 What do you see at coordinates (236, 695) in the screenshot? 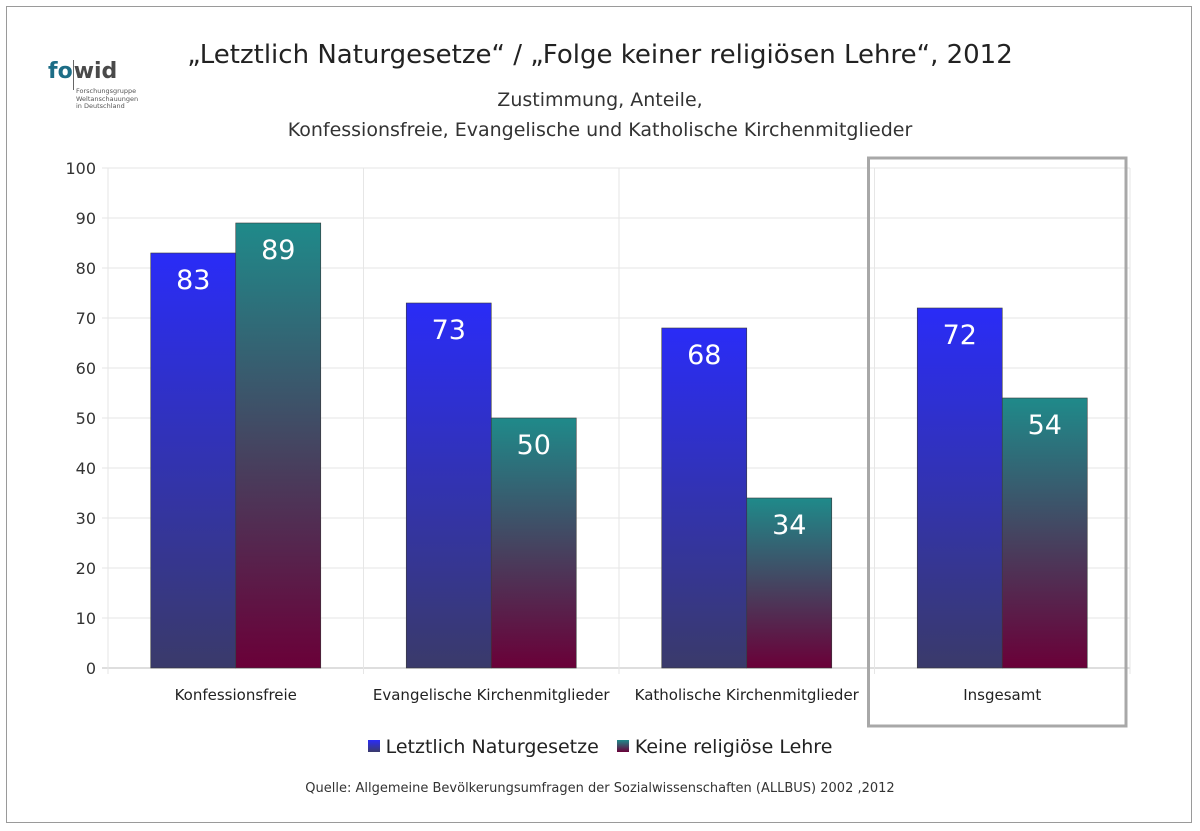
I see `x-tick-label: Konfessionsfreie` at bounding box center [236, 695].